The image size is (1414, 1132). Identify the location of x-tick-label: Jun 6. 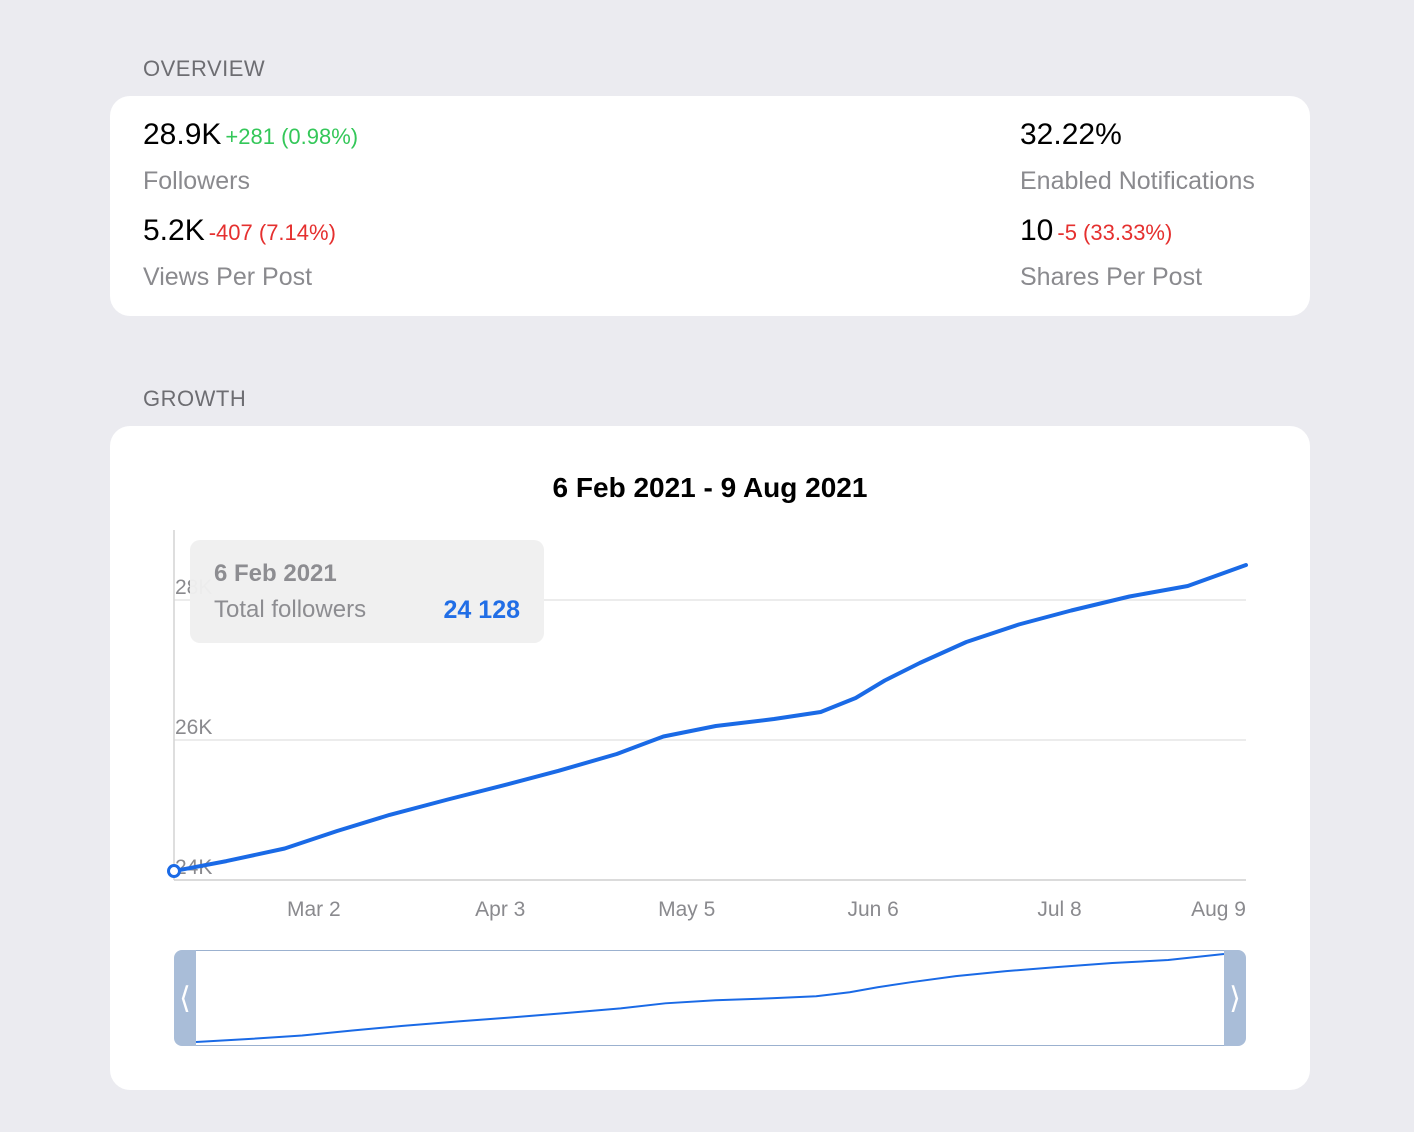
(872, 909).